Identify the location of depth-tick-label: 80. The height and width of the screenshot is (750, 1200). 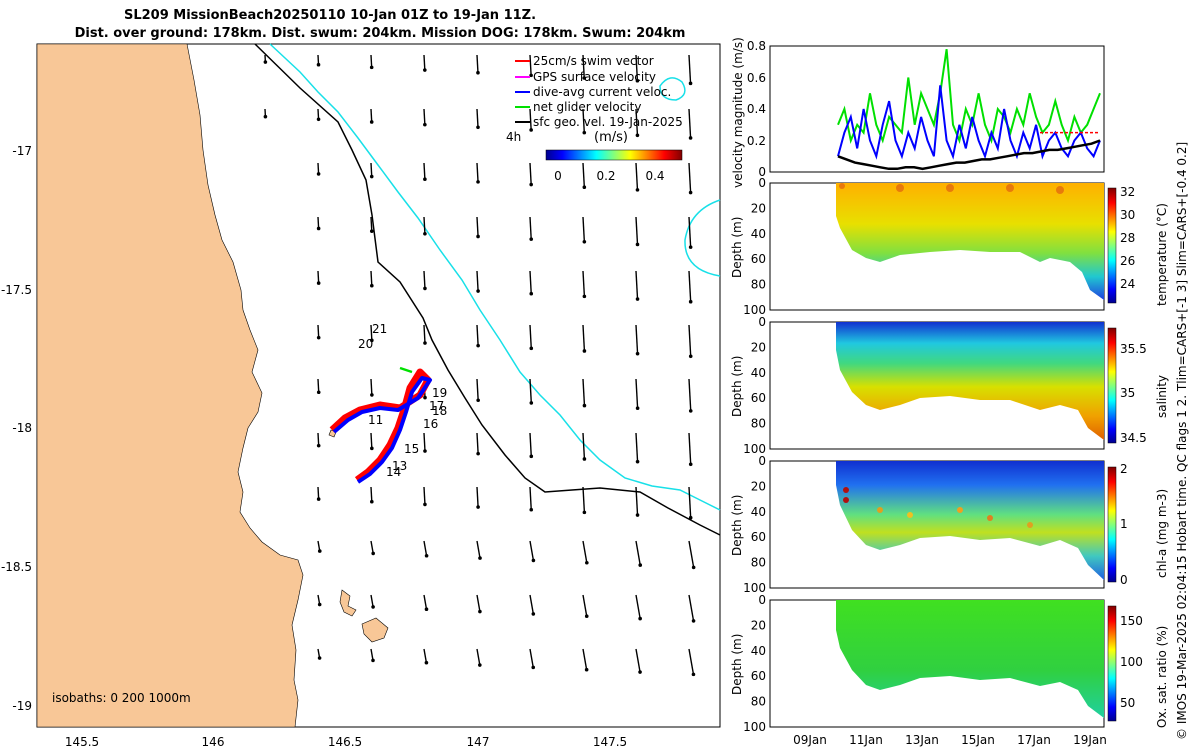
(758, 702).